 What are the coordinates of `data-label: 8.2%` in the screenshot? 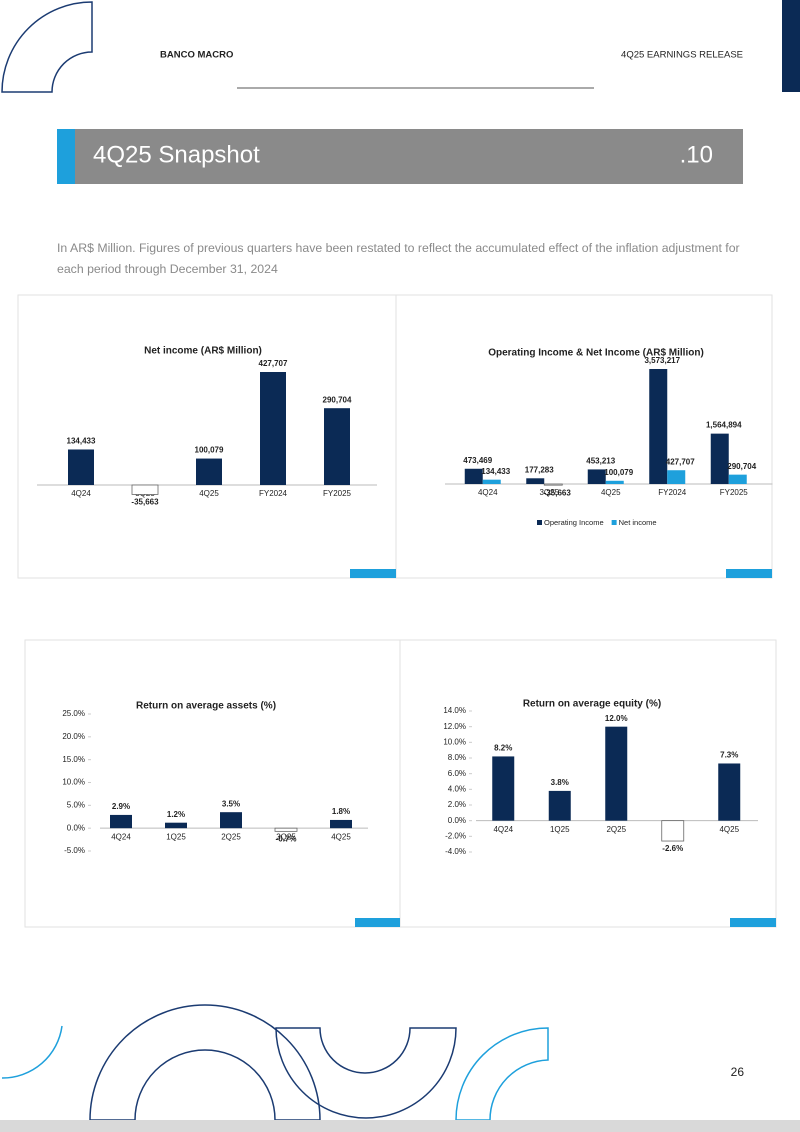 It's located at (503, 748).